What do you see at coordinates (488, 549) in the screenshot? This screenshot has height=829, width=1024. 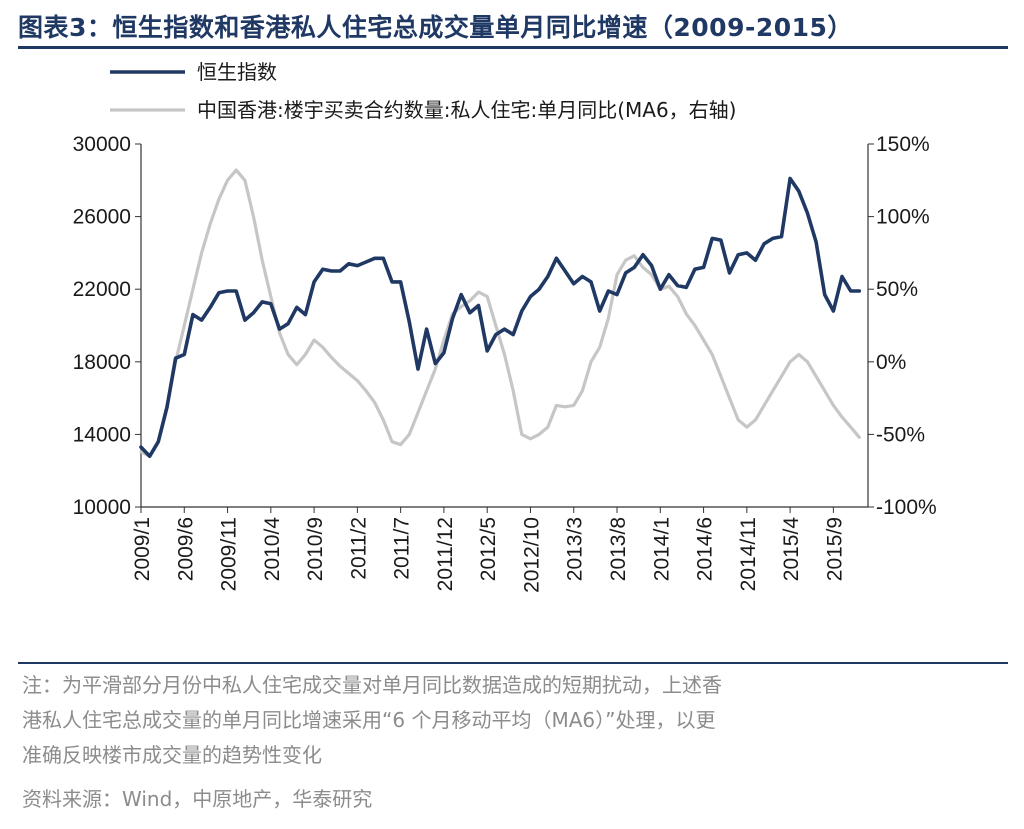 I see `x-tick-label: 2012/5` at bounding box center [488, 549].